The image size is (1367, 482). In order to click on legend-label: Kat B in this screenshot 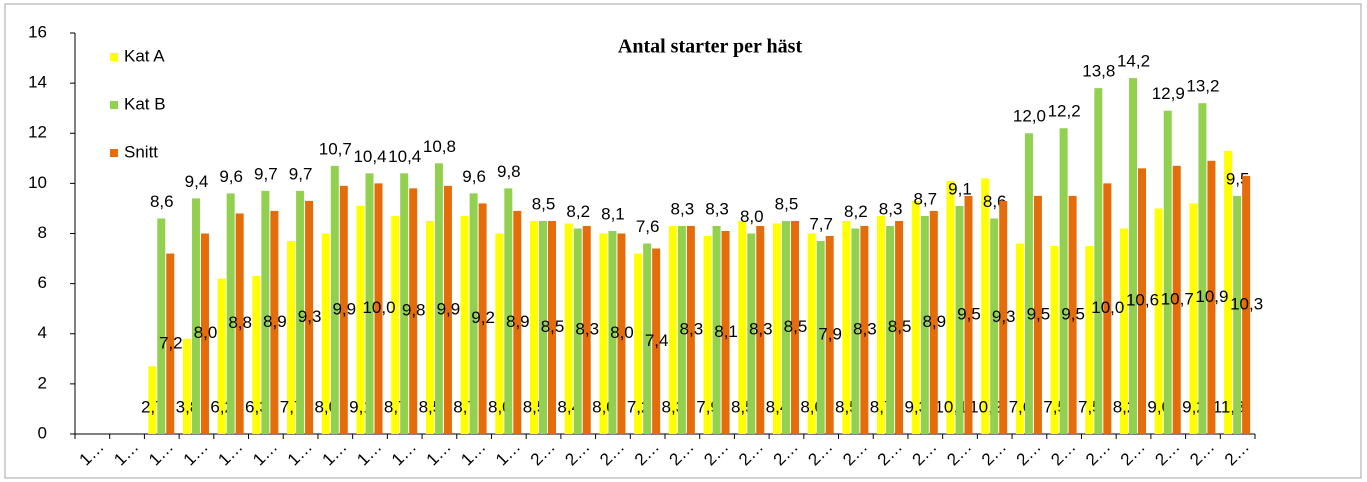, I will do `click(145, 103)`.